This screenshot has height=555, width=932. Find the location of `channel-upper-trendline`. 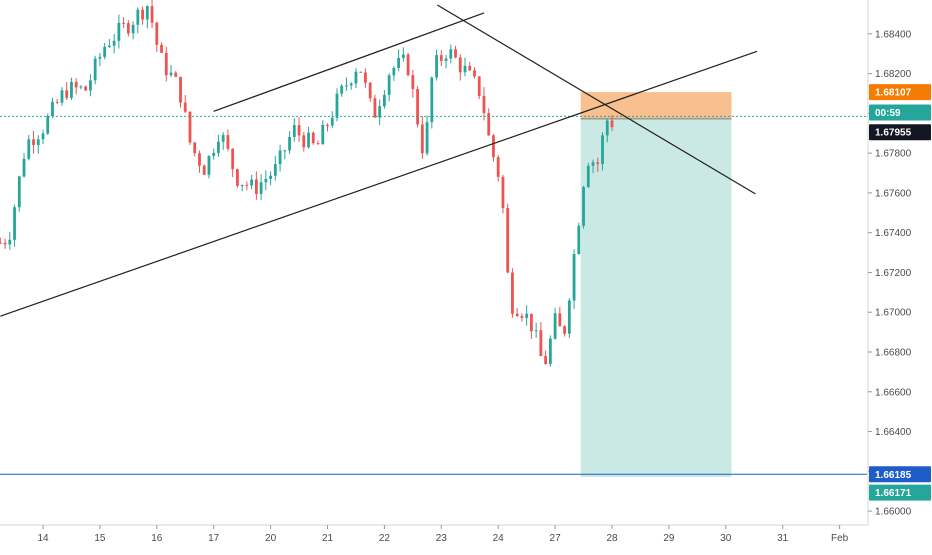

channel-upper-trendline is located at coordinates (349, 62).